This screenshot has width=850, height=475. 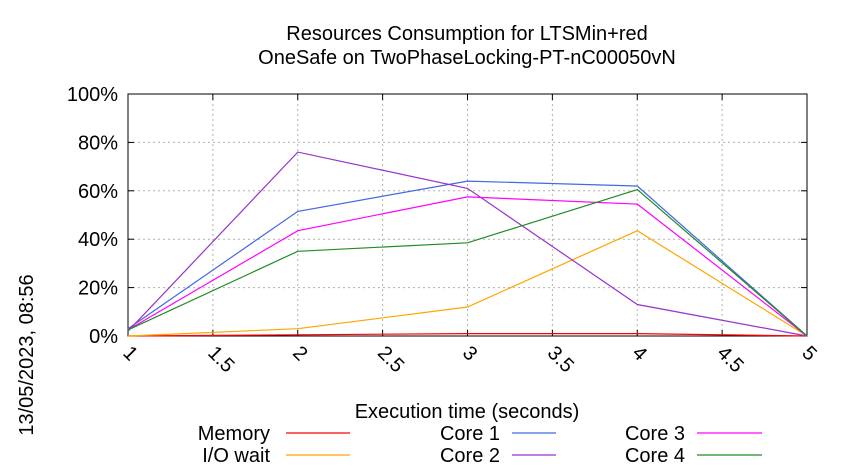 What do you see at coordinates (98, 289) in the screenshot?
I see `y-tick-label: 20%` at bounding box center [98, 289].